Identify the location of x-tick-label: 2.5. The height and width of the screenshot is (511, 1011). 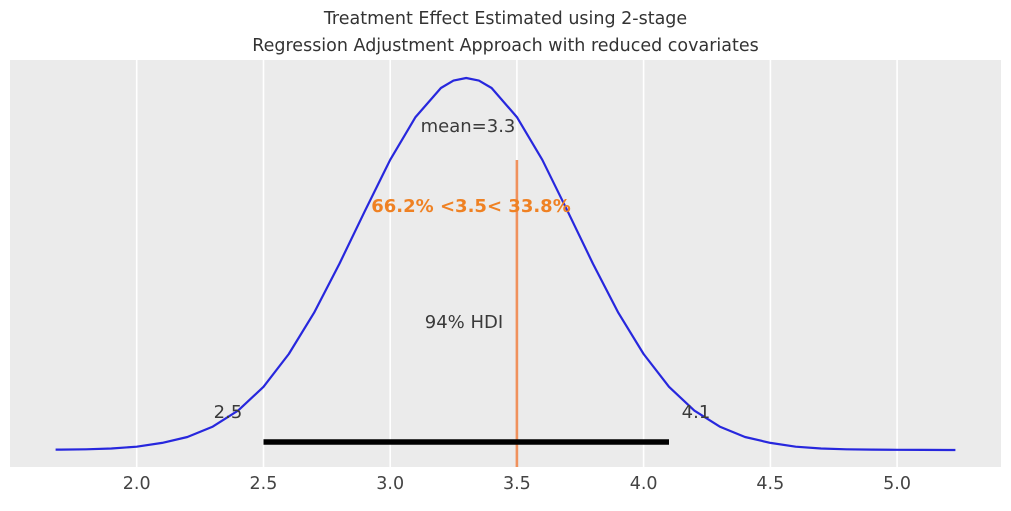
(263, 484).